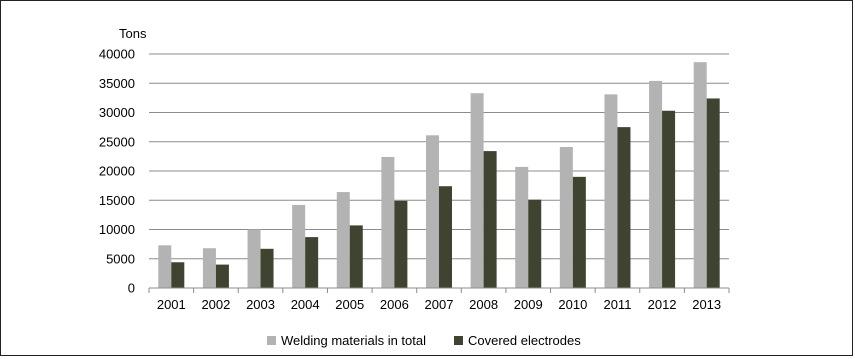  What do you see at coordinates (260, 304) in the screenshot?
I see `x-tick-label: 2003` at bounding box center [260, 304].